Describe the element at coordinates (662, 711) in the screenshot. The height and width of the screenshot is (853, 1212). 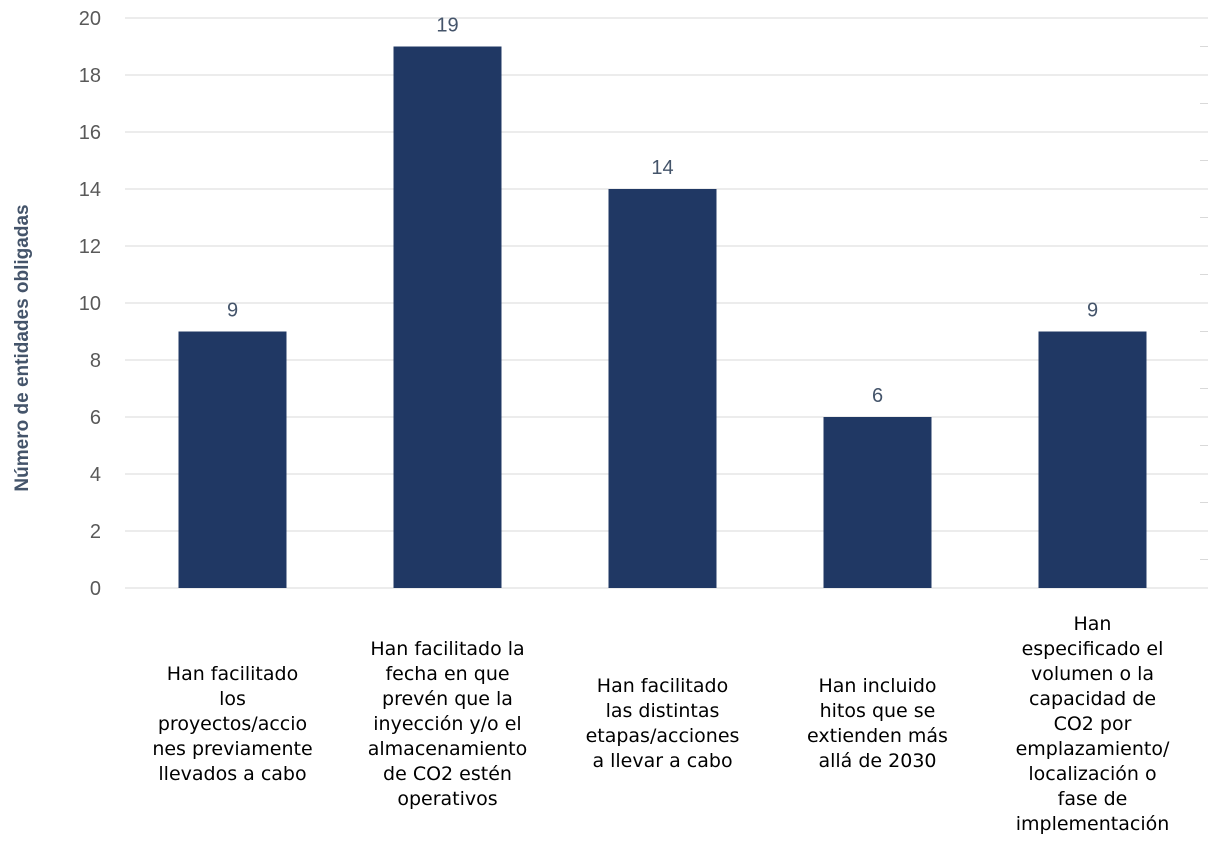
I see `x-tick-label-line: las distintas` at that location.